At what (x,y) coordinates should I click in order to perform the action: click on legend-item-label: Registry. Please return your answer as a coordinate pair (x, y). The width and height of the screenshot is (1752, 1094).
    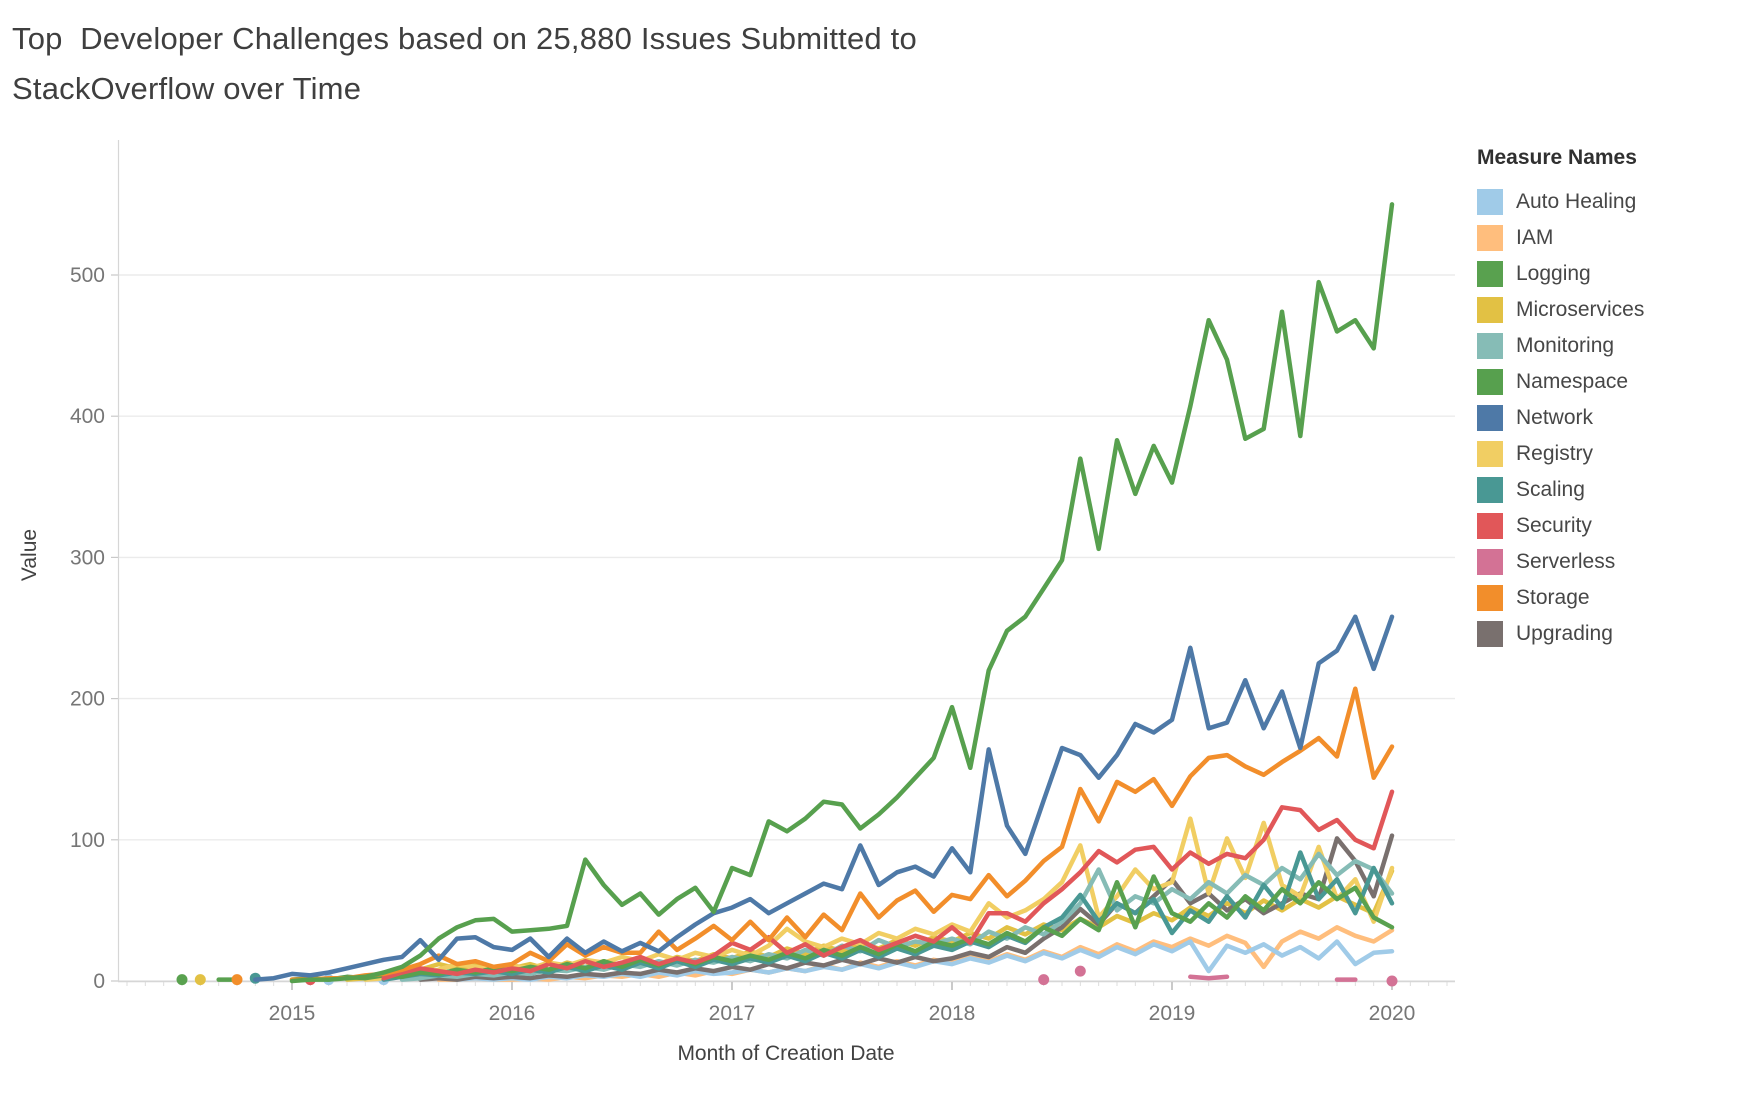
    Looking at the image, I should click on (1555, 453).